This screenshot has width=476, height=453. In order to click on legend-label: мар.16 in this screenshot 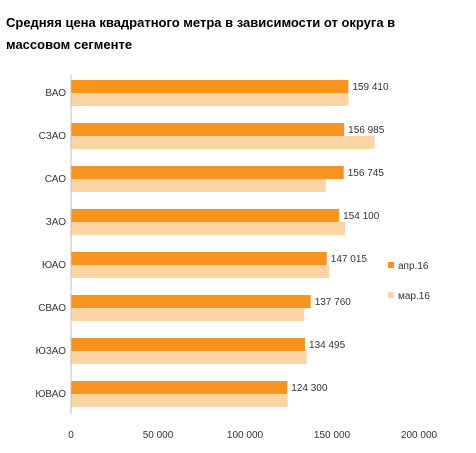, I will do `click(414, 296)`.